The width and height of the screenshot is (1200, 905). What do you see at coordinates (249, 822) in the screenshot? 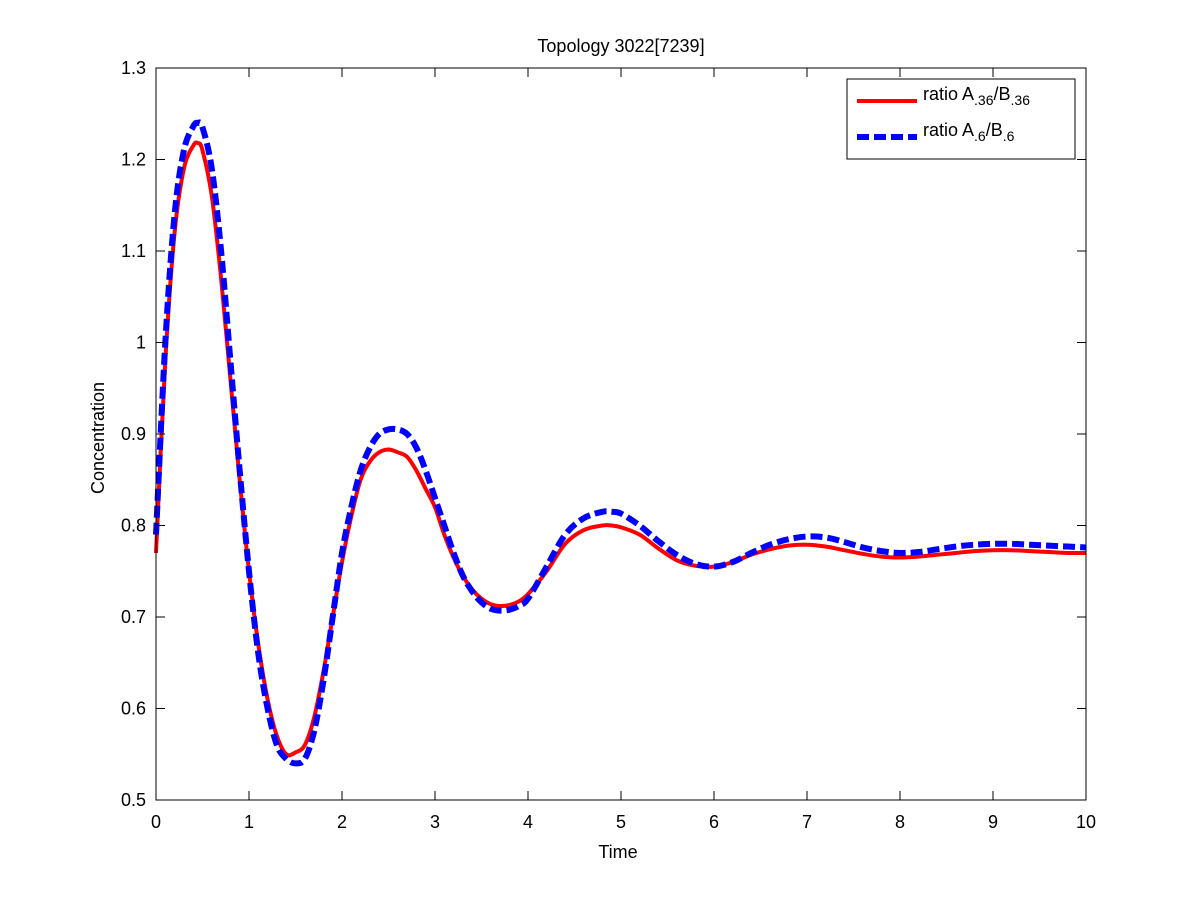
I see `x-tick-label: 1` at bounding box center [249, 822].